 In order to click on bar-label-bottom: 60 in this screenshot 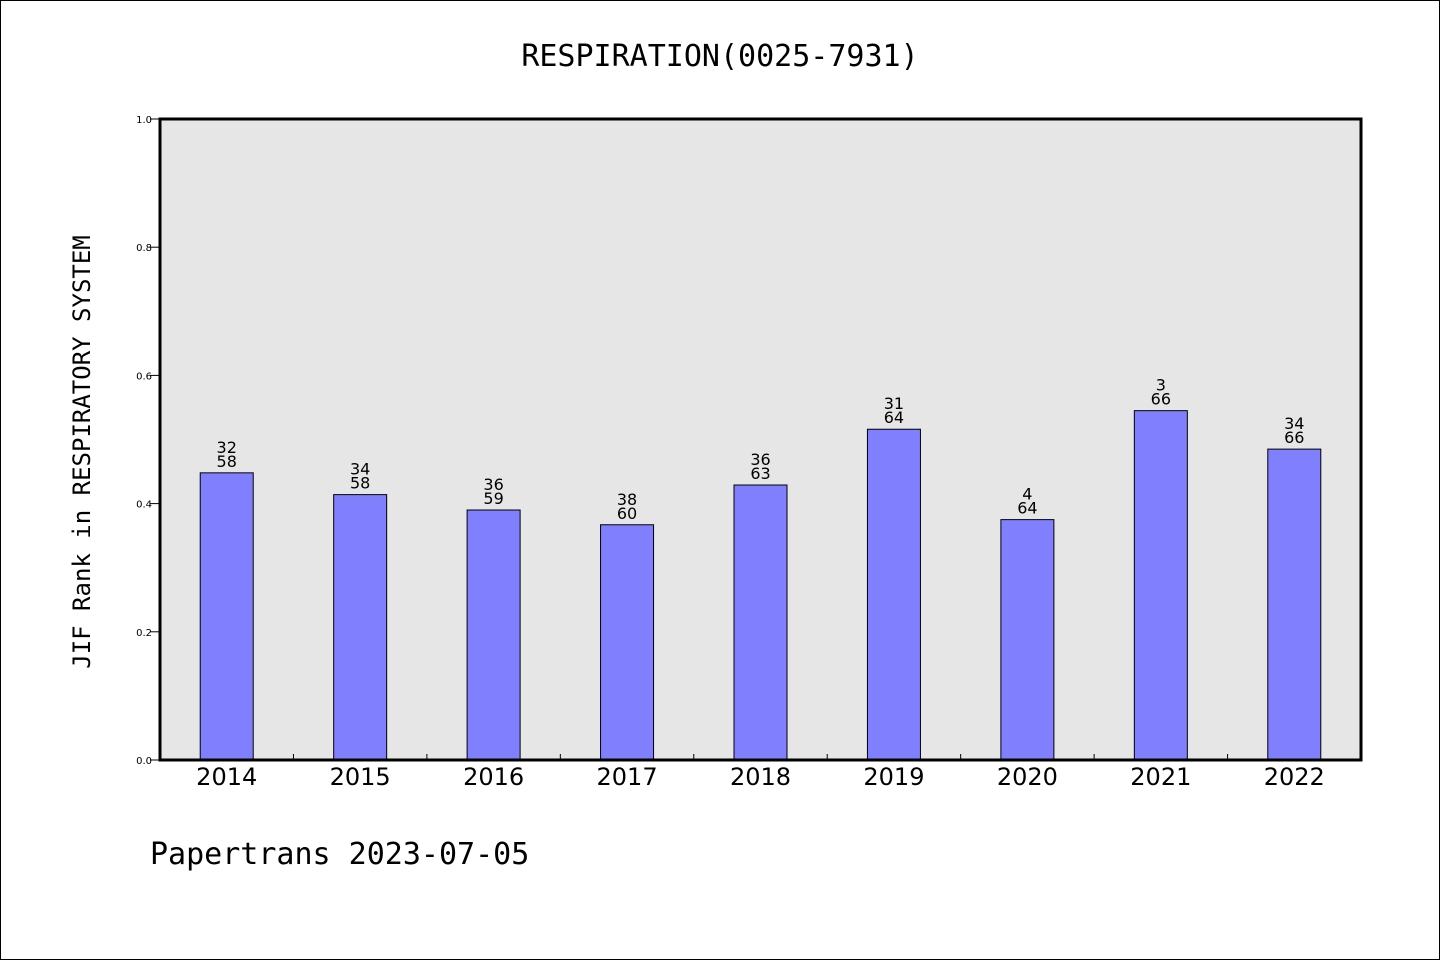, I will do `click(627, 513)`.